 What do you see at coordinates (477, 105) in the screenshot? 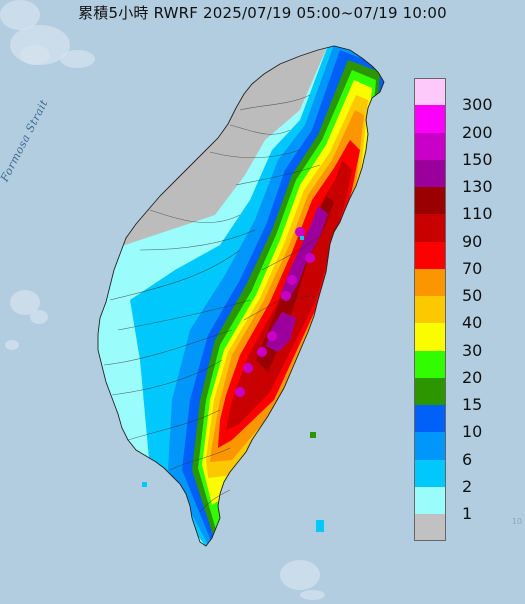
I see `legend-label: 300` at bounding box center [477, 105].